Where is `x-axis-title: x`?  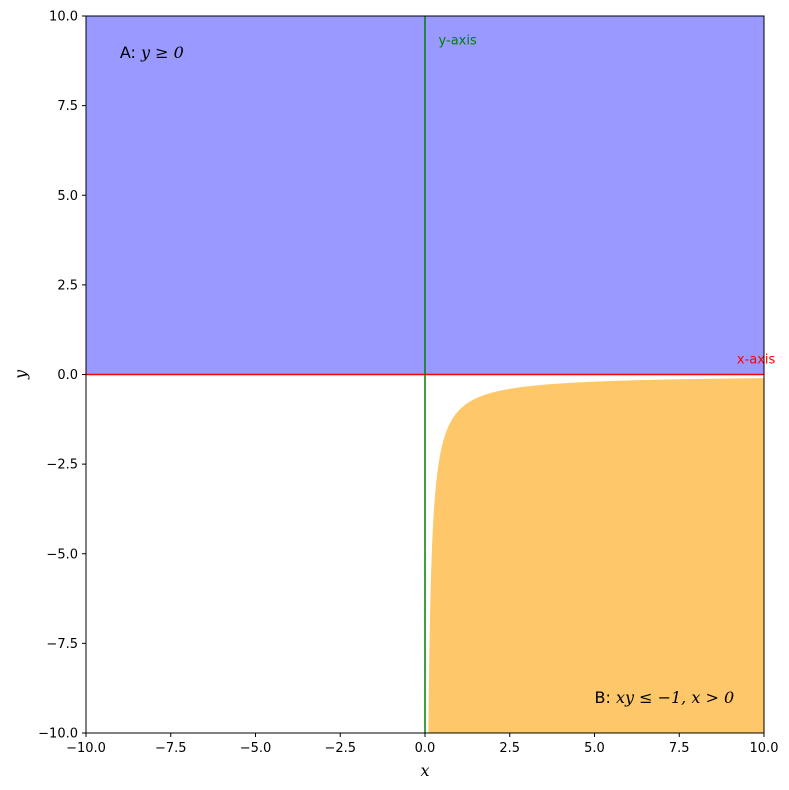
x-axis-title: x is located at coordinates (424, 770).